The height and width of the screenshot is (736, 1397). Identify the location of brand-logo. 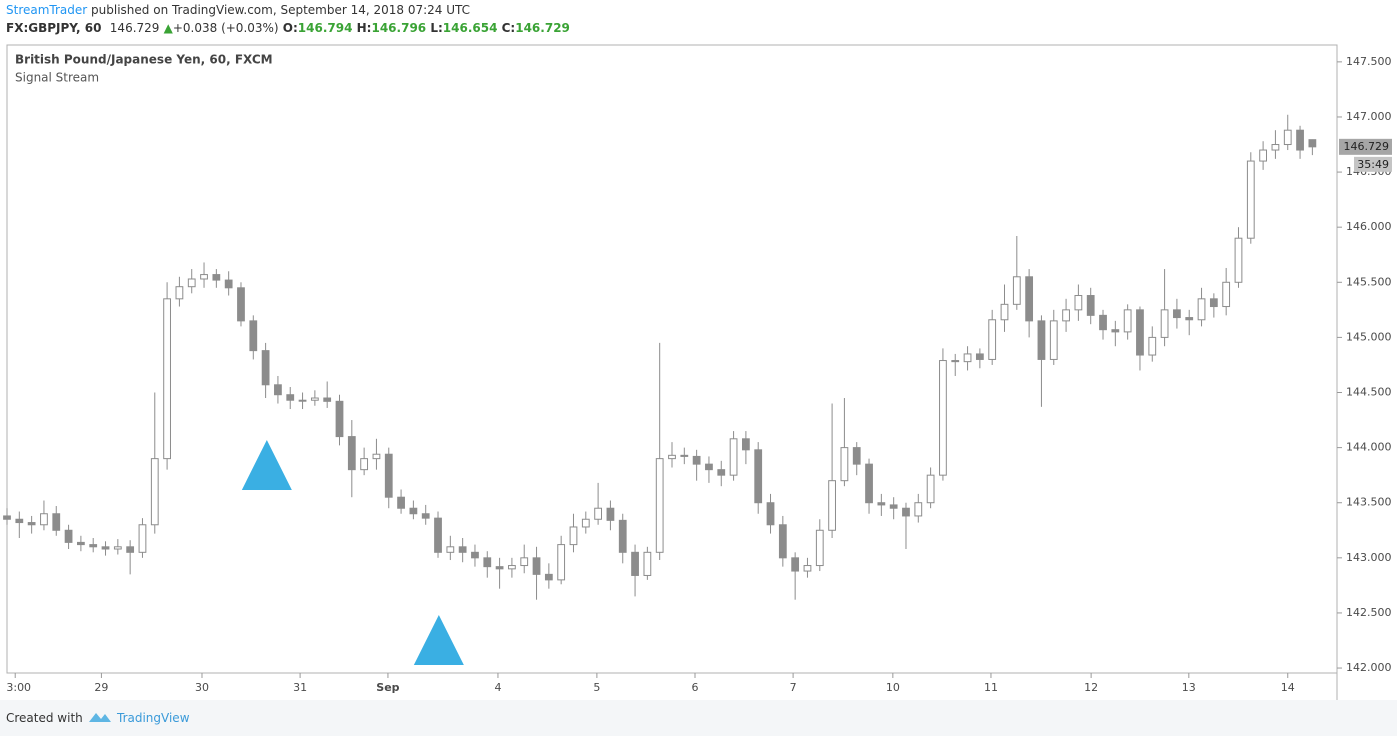
(100, 717).